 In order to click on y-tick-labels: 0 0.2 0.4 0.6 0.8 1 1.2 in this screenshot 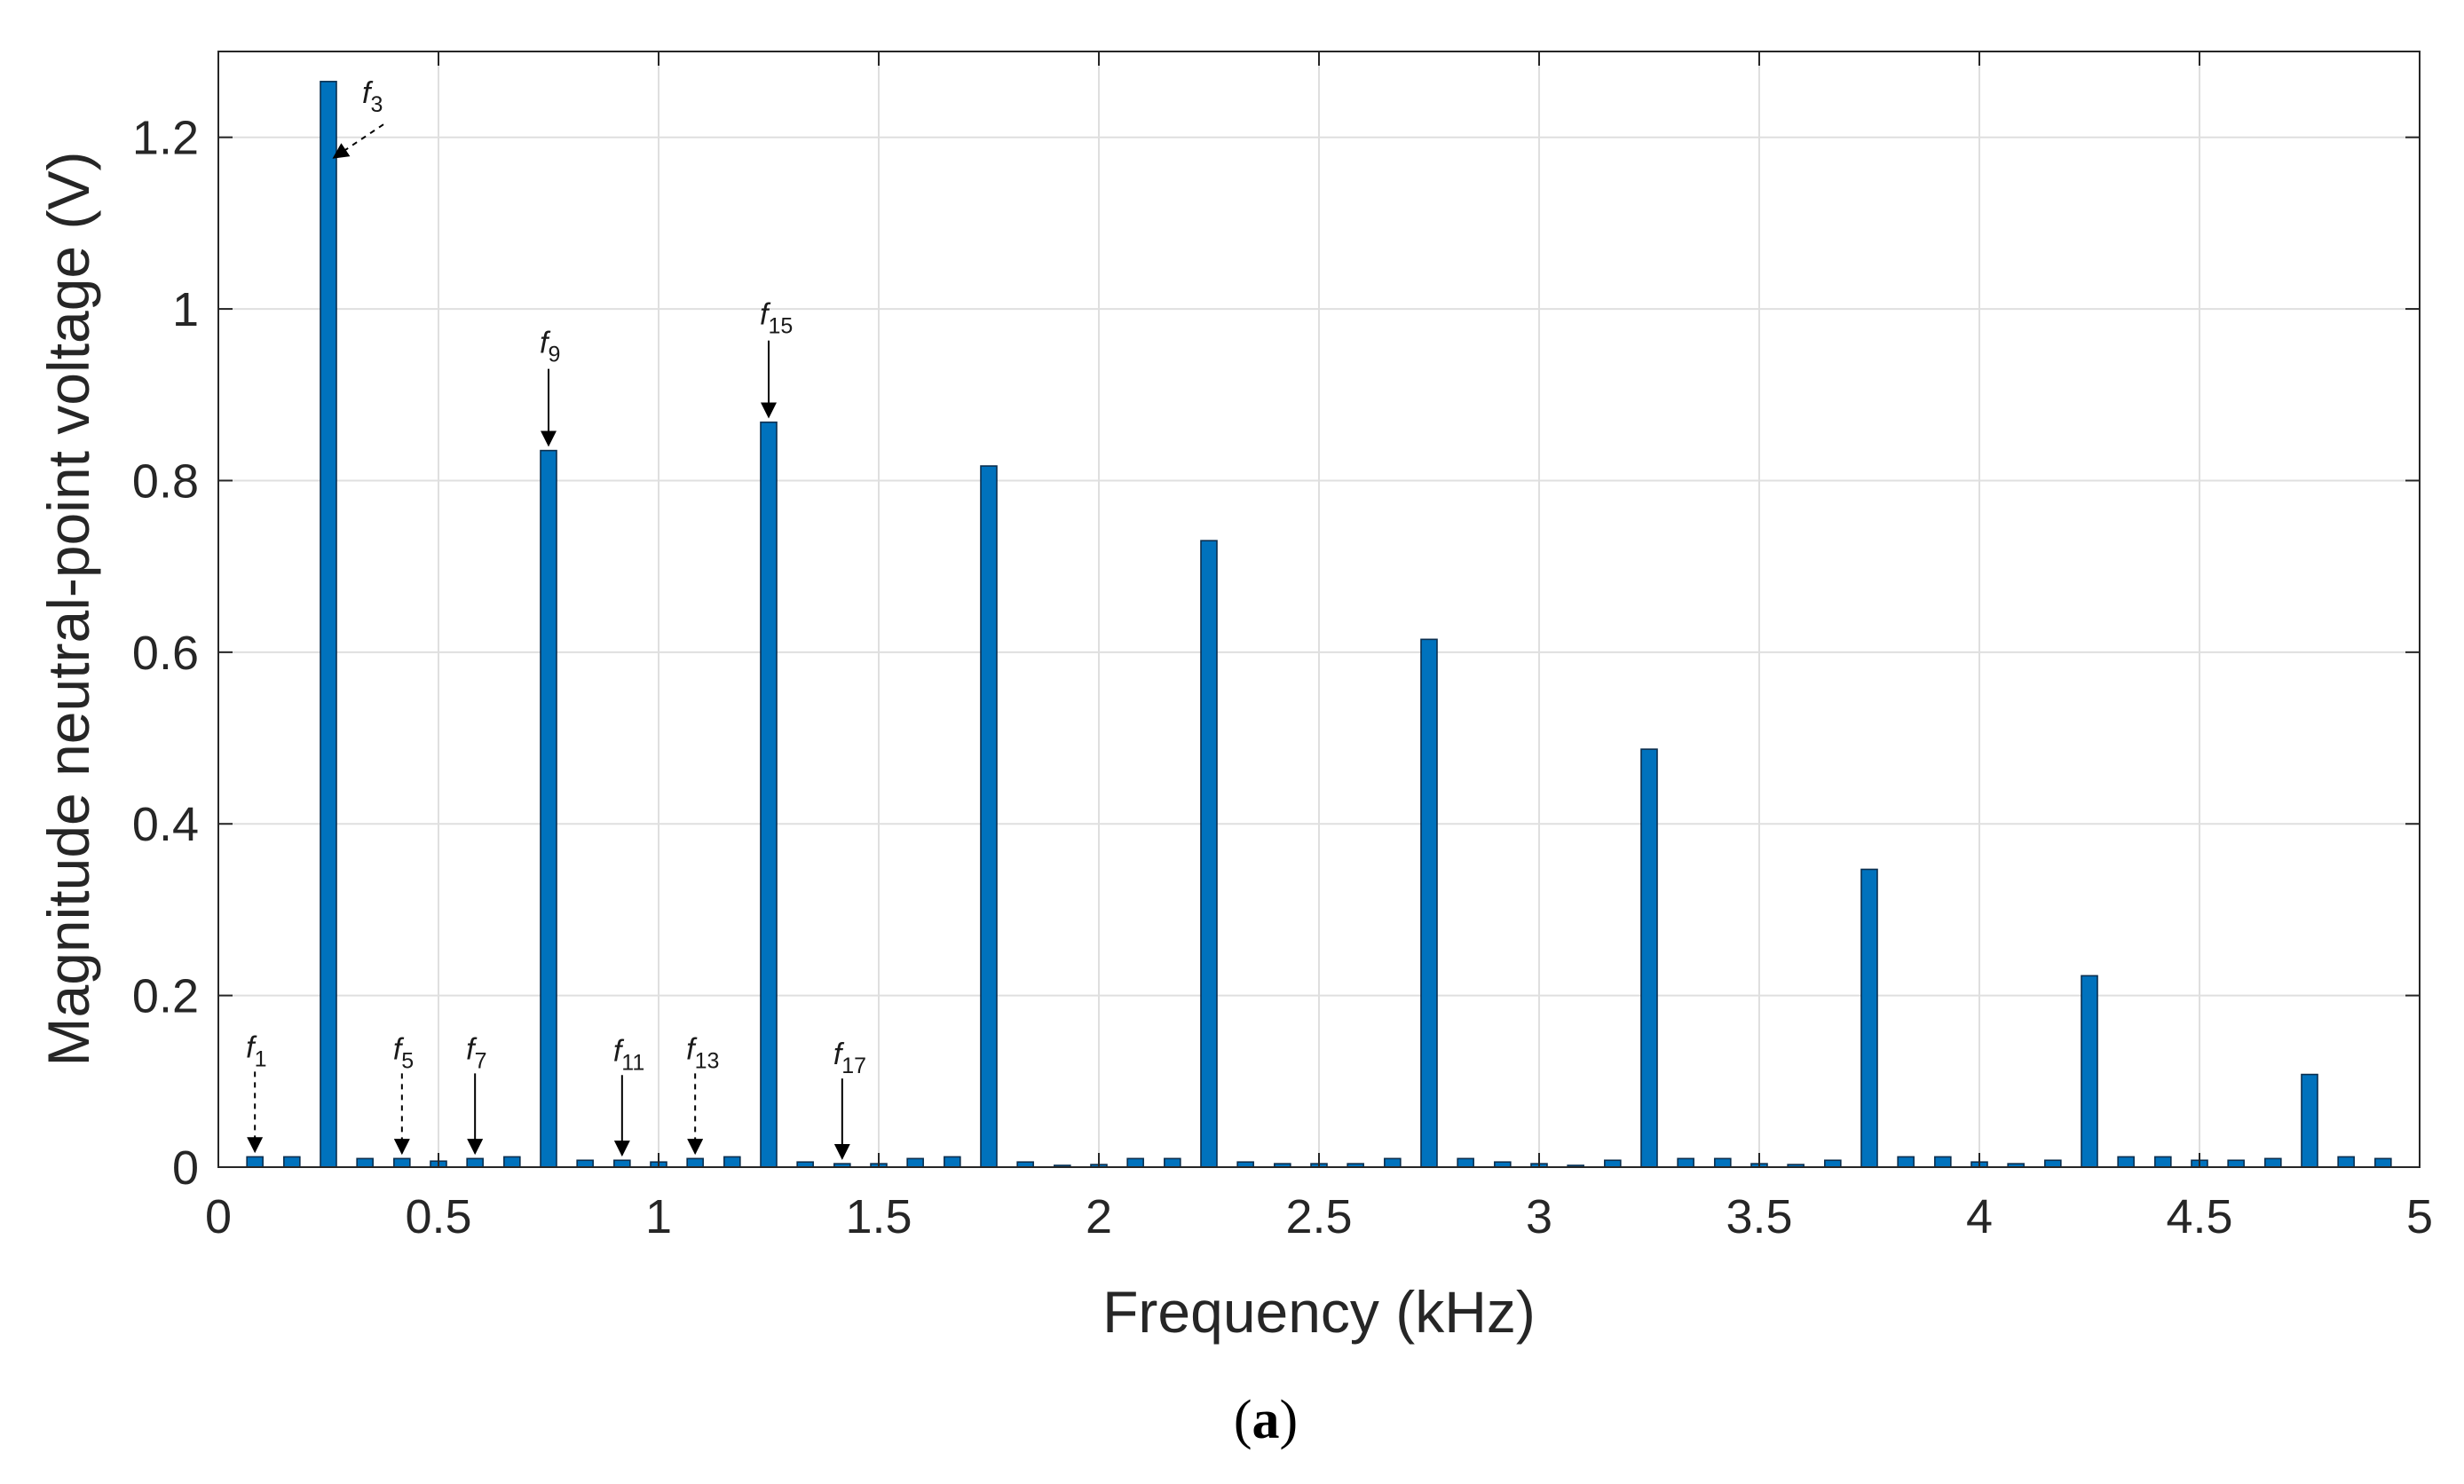, I will do `click(165, 654)`.